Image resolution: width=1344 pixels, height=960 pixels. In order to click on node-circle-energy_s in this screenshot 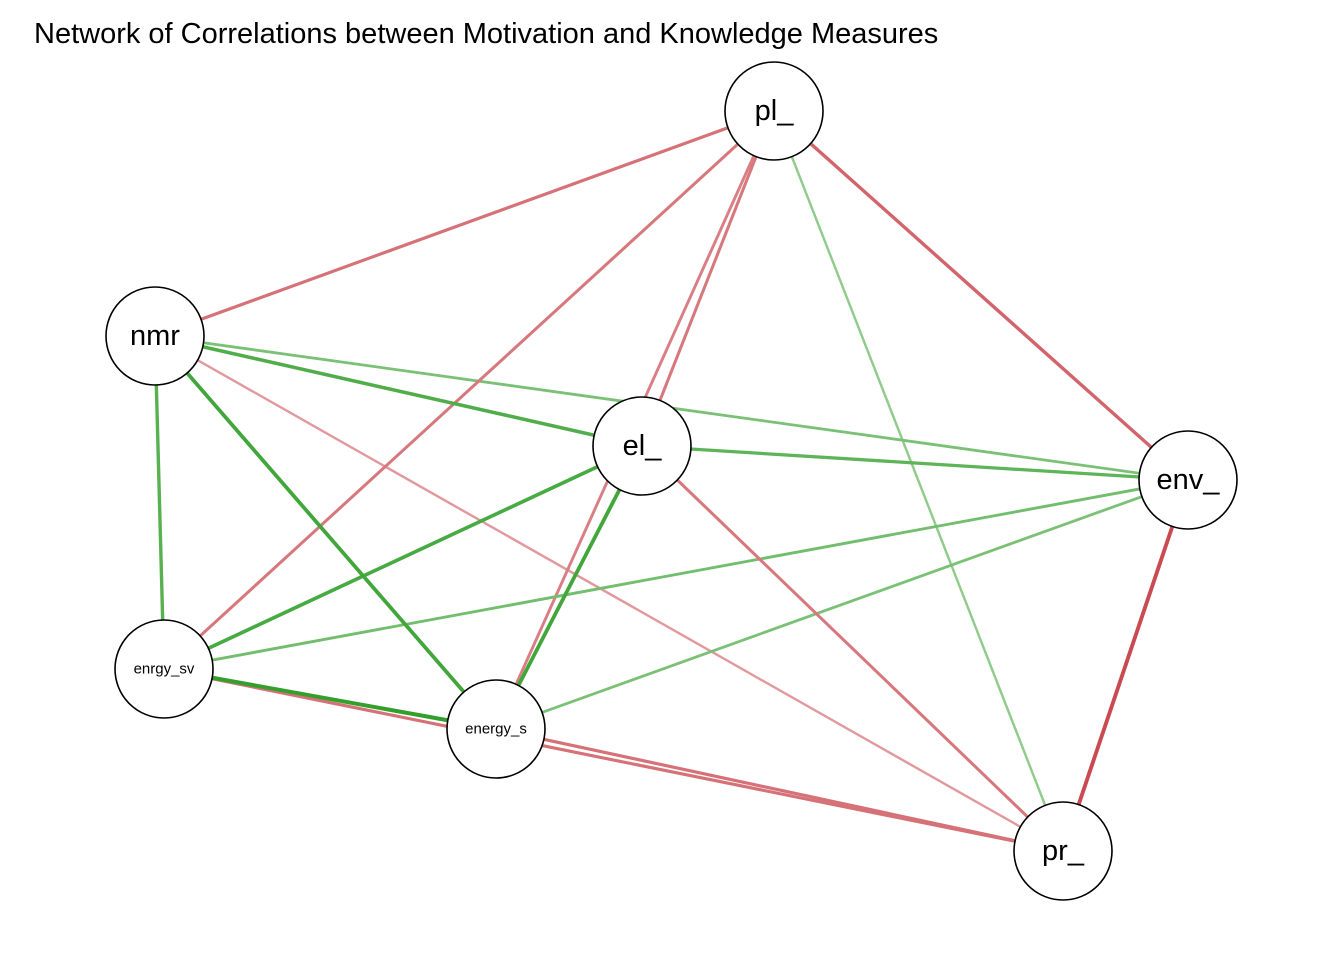, I will do `click(496, 729)`.